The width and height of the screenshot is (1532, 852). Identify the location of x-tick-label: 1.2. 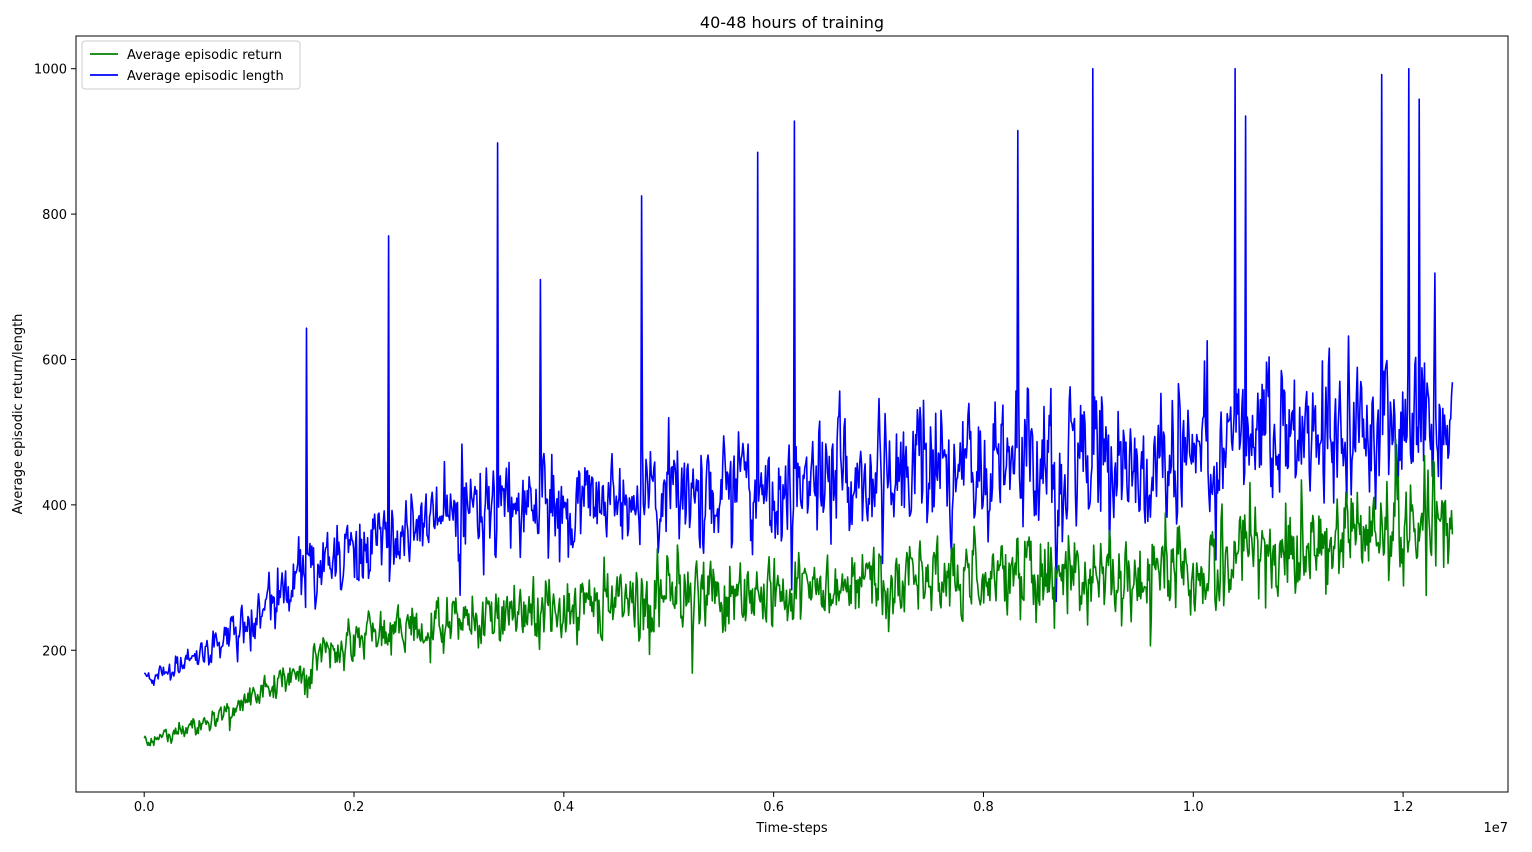
(1403, 807).